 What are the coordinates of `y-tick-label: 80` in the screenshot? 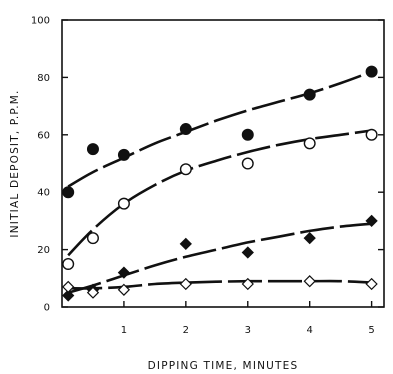 It's located at (43, 78).